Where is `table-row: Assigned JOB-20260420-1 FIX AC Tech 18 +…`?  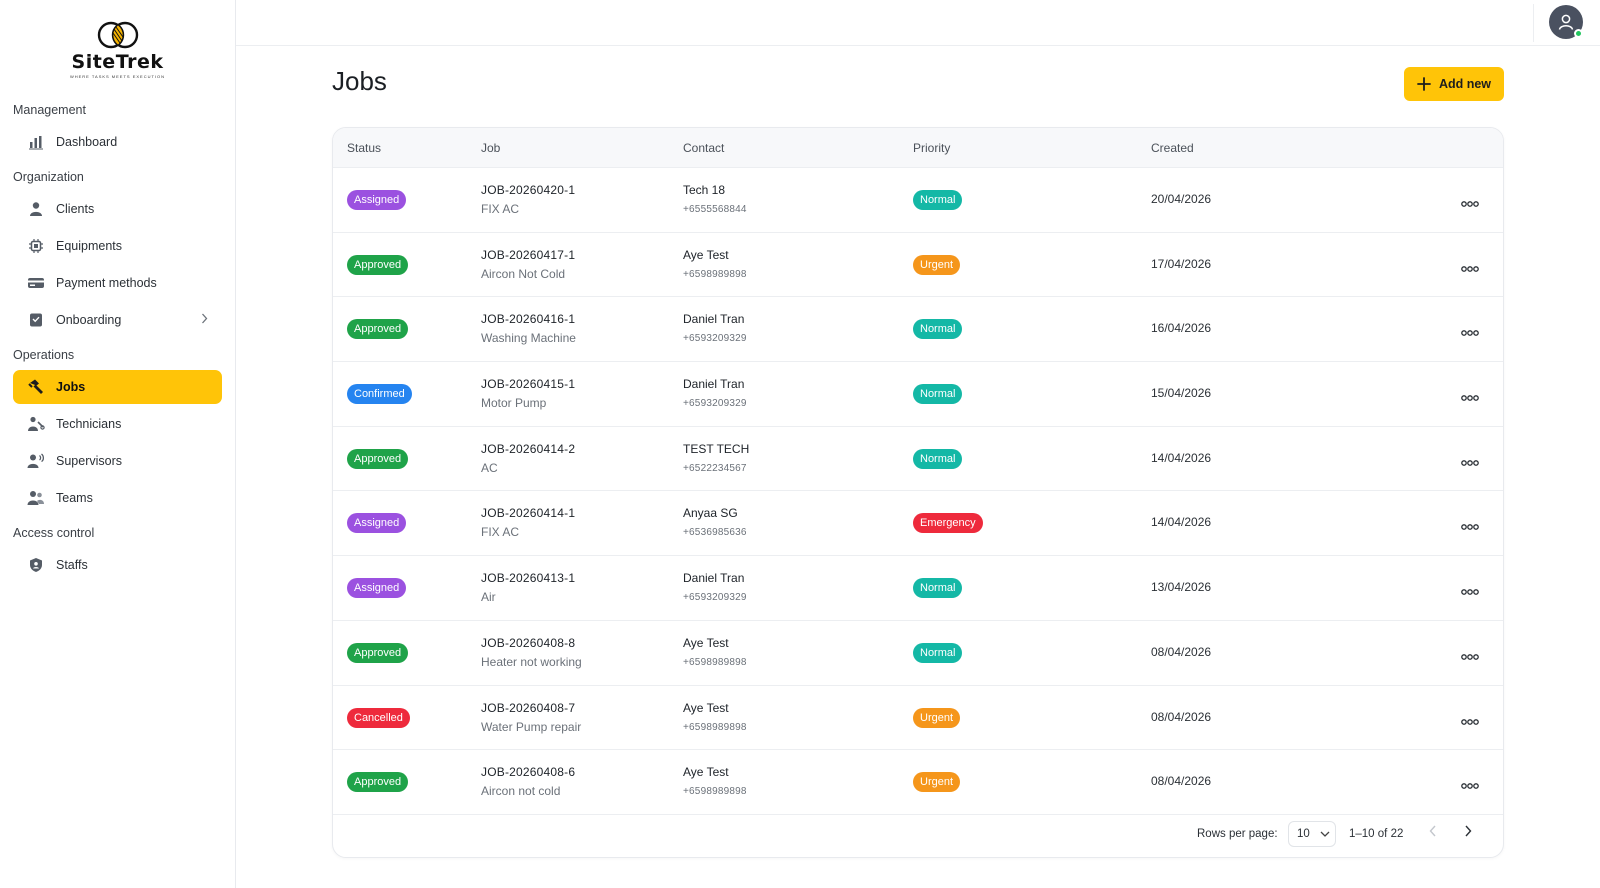
table-row: Assigned JOB-20260420-1 FIX AC Tech 18 +… is located at coordinates (918, 200).